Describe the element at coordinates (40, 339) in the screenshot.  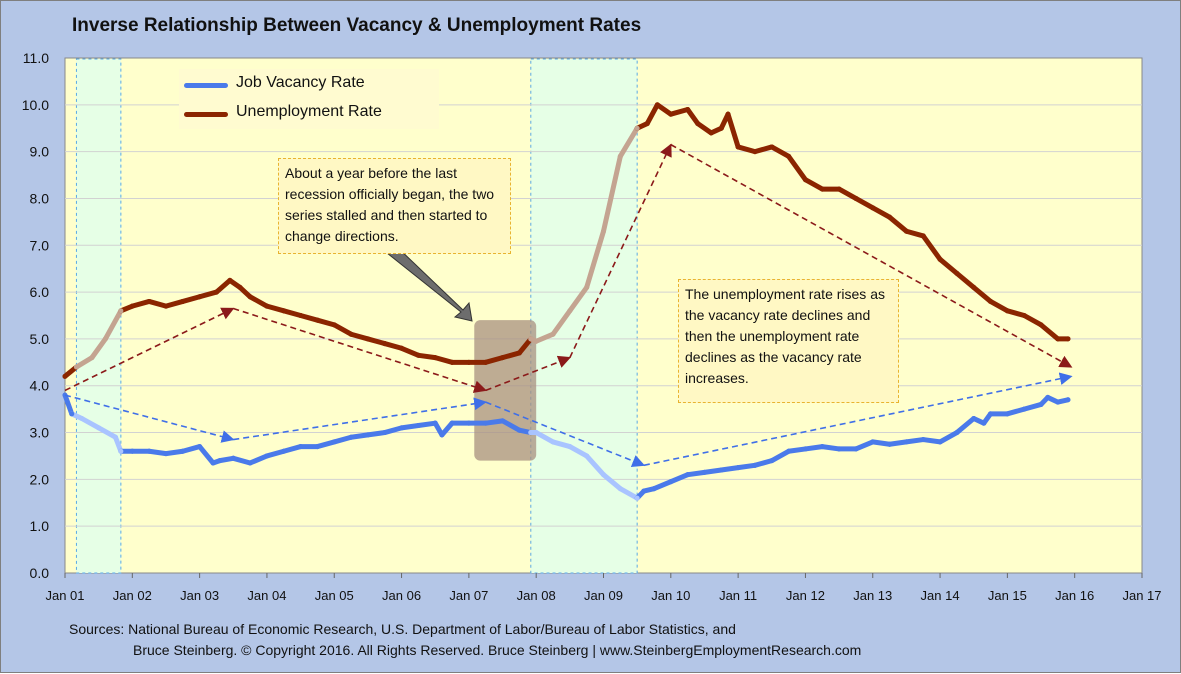
I see `y-tick-label: 5.0` at that location.